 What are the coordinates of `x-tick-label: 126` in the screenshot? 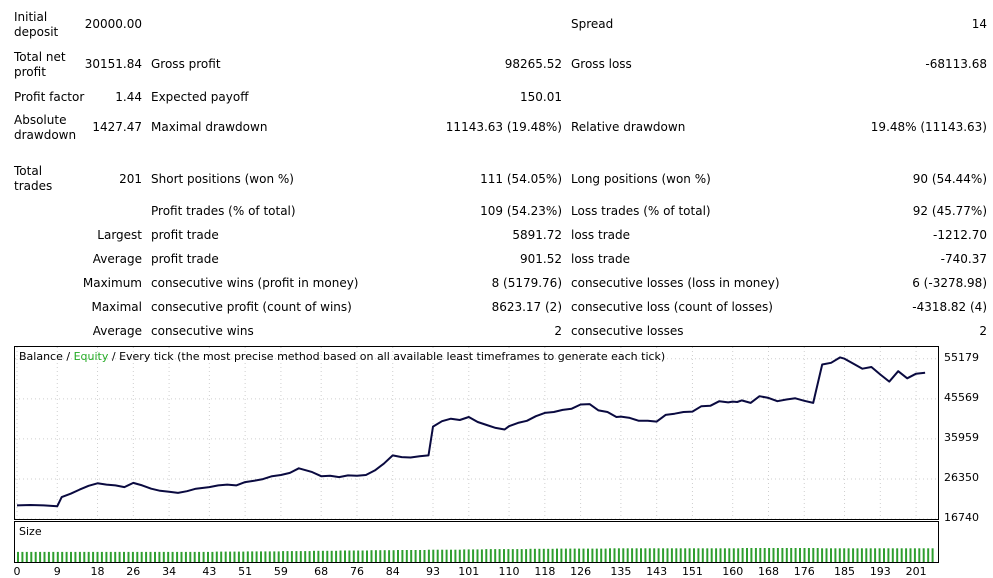 It's located at (581, 571).